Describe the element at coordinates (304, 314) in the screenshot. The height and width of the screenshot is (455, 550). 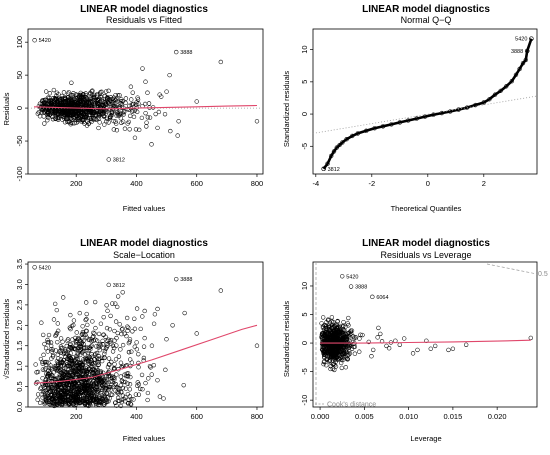
I see `y-tick-label: 5` at that location.